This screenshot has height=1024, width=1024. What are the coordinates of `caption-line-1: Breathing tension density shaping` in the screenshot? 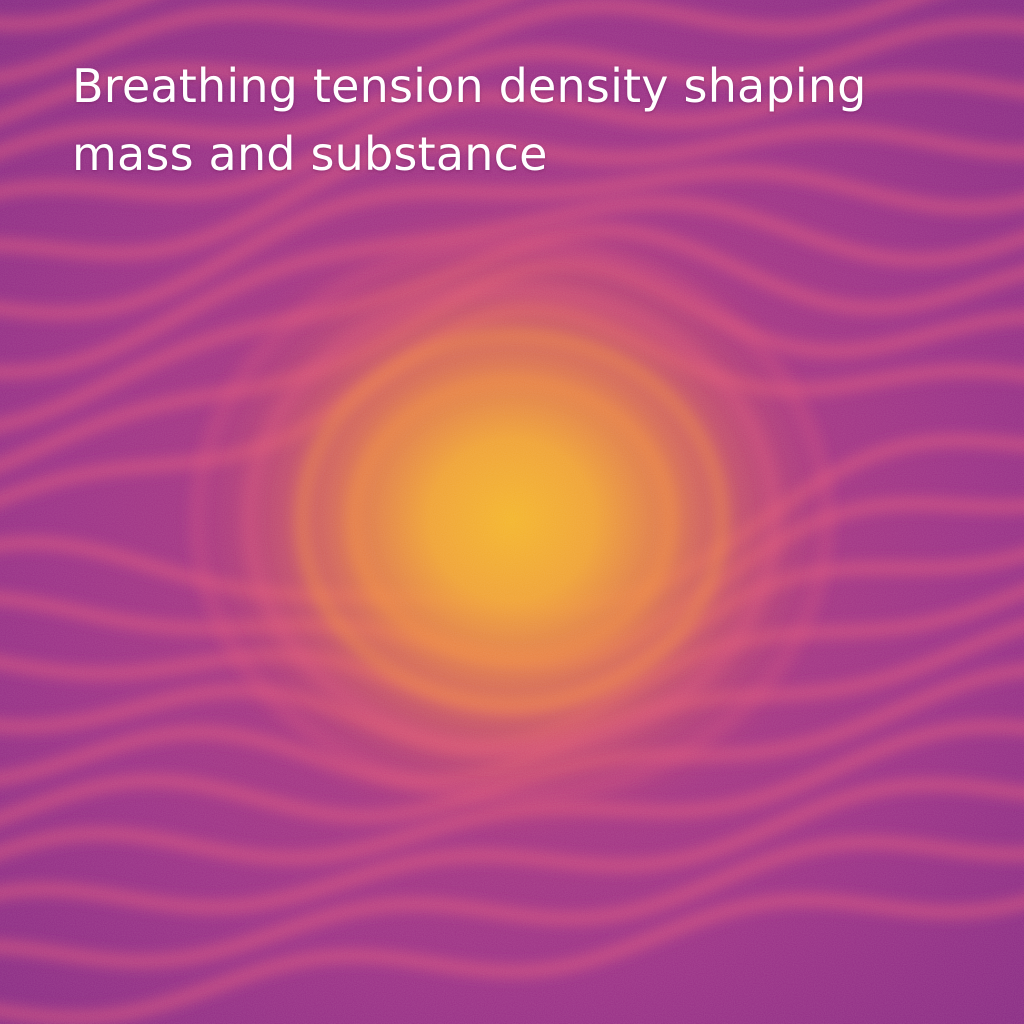 It's located at (469, 86).